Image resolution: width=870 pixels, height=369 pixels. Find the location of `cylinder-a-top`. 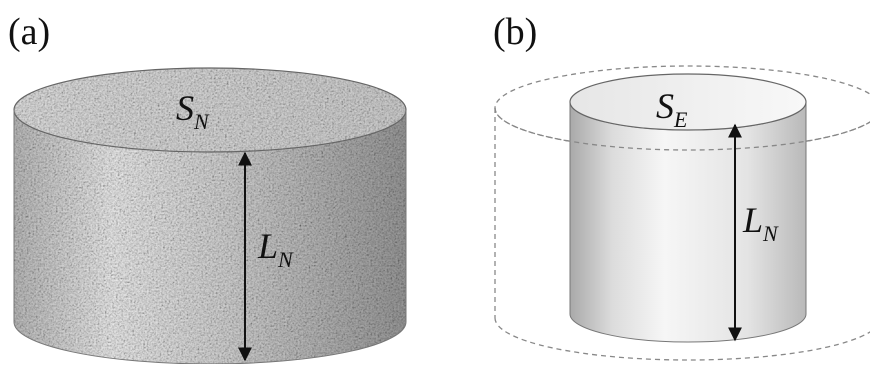

cylinder-a-top is located at coordinates (210, 110).